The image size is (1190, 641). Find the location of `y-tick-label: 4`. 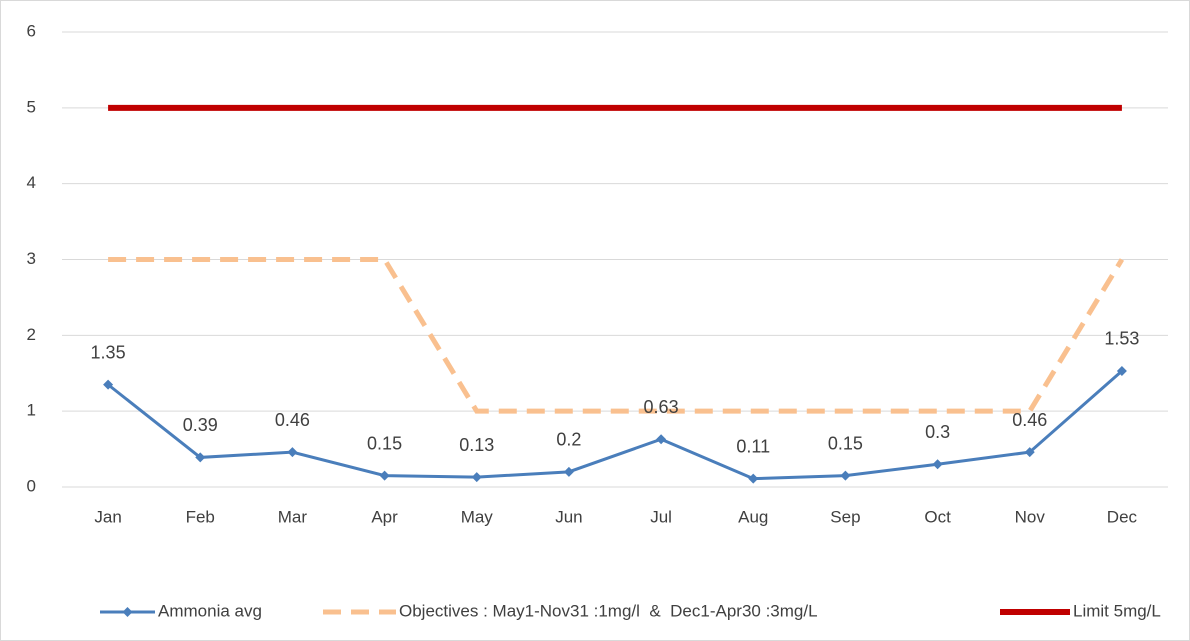

y-tick-label: 4 is located at coordinates (31, 182).